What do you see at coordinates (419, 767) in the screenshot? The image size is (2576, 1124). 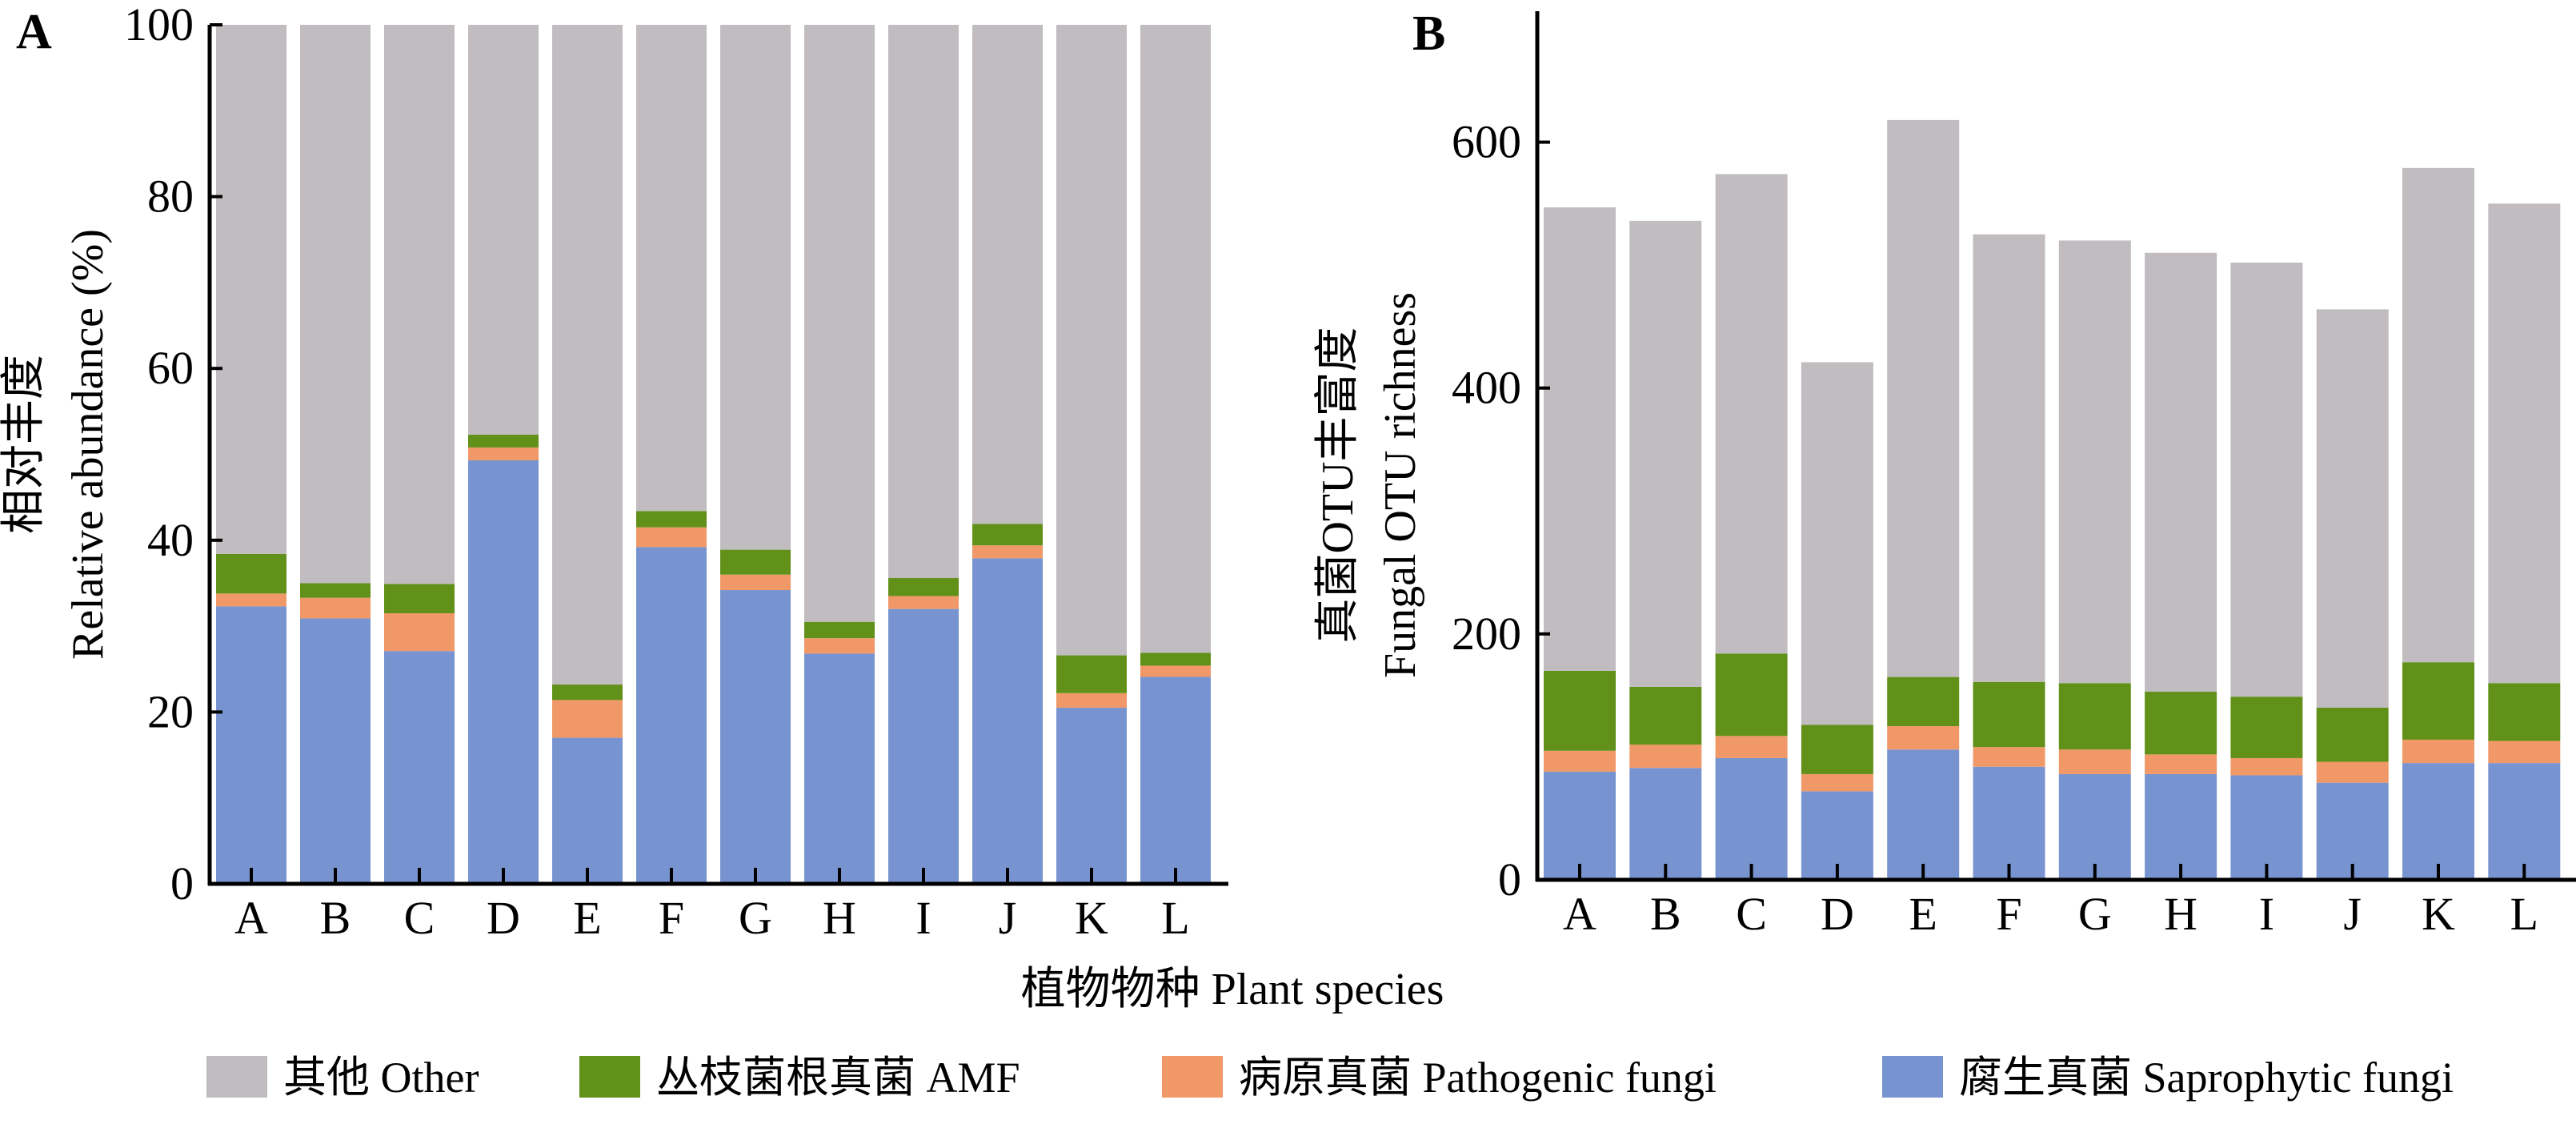 I see `bar-saprophytic-C` at bounding box center [419, 767].